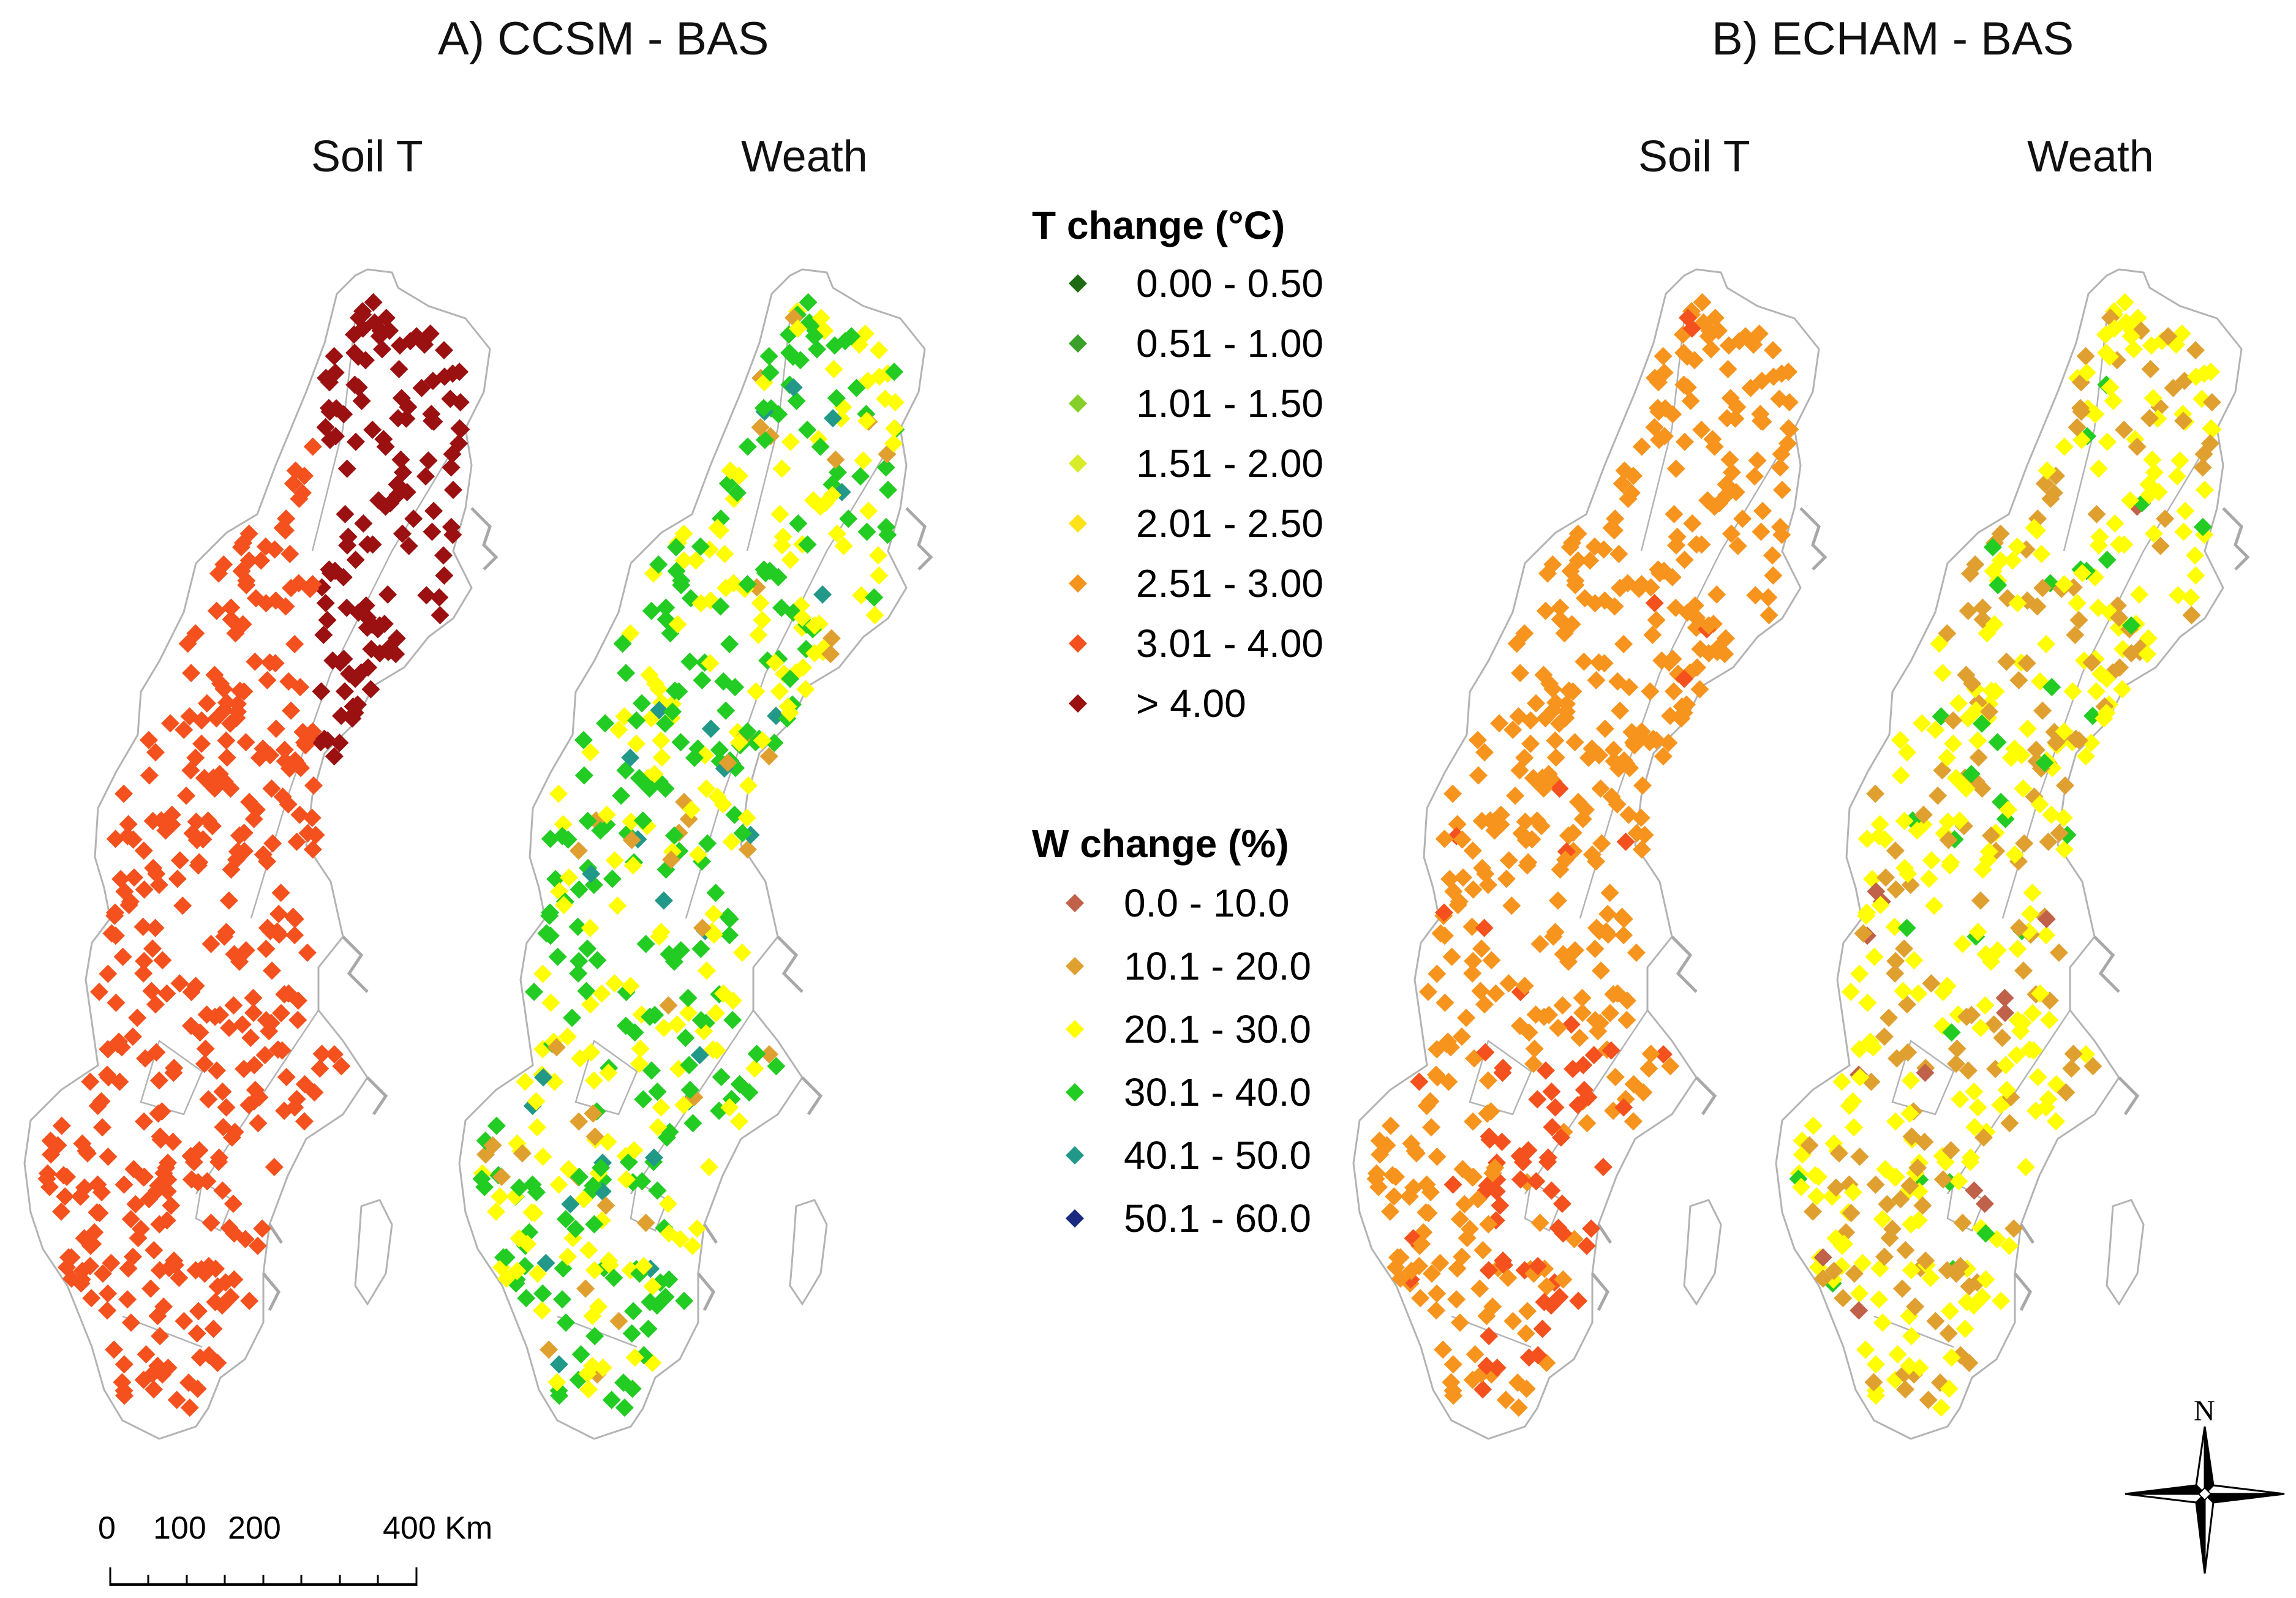 The image size is (2296, 1598). I want to click on legend-t-item: 0.00 - 0.50, so click(1196, 283).